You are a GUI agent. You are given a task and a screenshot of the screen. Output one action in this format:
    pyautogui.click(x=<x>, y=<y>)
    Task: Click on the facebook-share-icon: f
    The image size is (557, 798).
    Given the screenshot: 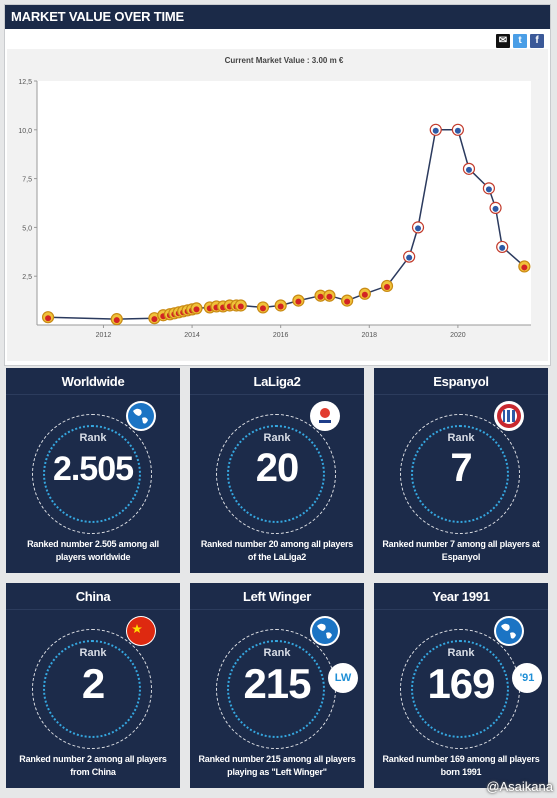 What is the action you would take?
    pyautogui.click(x=537, y=41)
    